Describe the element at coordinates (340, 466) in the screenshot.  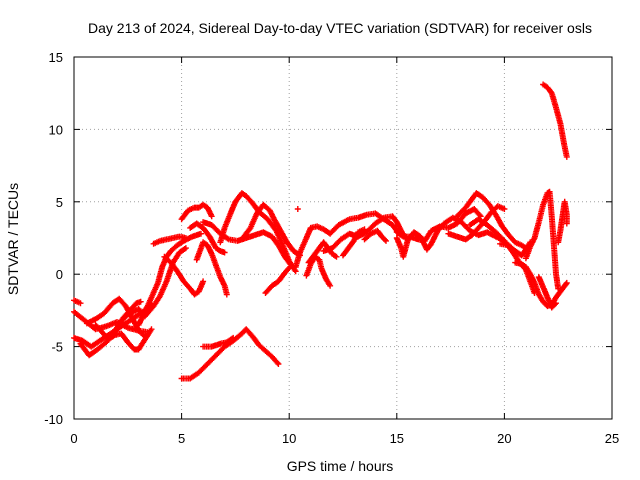
I see `x-axis-label: GPS time / hours` at that location.